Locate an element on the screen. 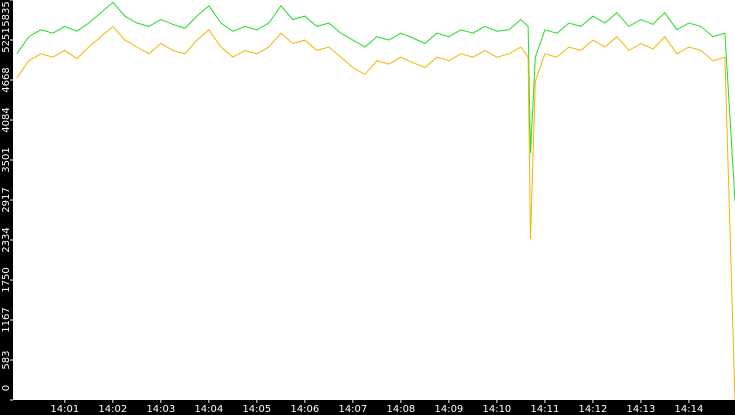 This screenshot has height=415, width=735. y-tick-label: 1167 is located at coordinates (6, 319).